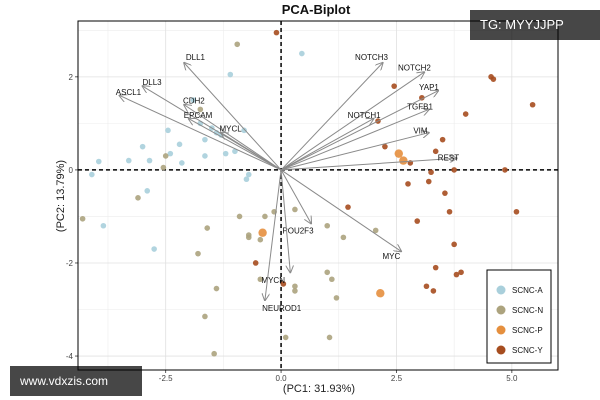 The height and width of the screenshot is (400, 600). I want to click on loading-label: NOTCH2, so click(414, 68).